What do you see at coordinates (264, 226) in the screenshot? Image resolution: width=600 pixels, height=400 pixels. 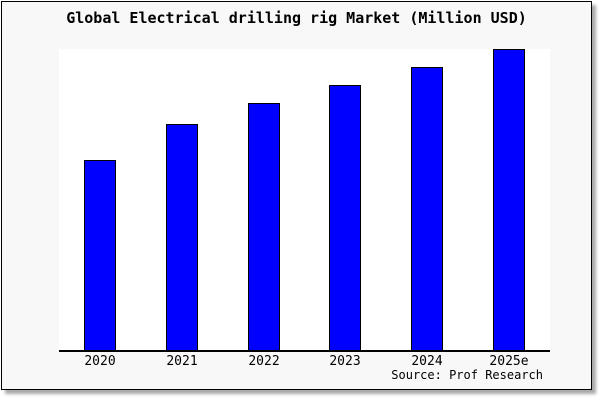 I see `bar-2022` at bounding box center [264, 226].